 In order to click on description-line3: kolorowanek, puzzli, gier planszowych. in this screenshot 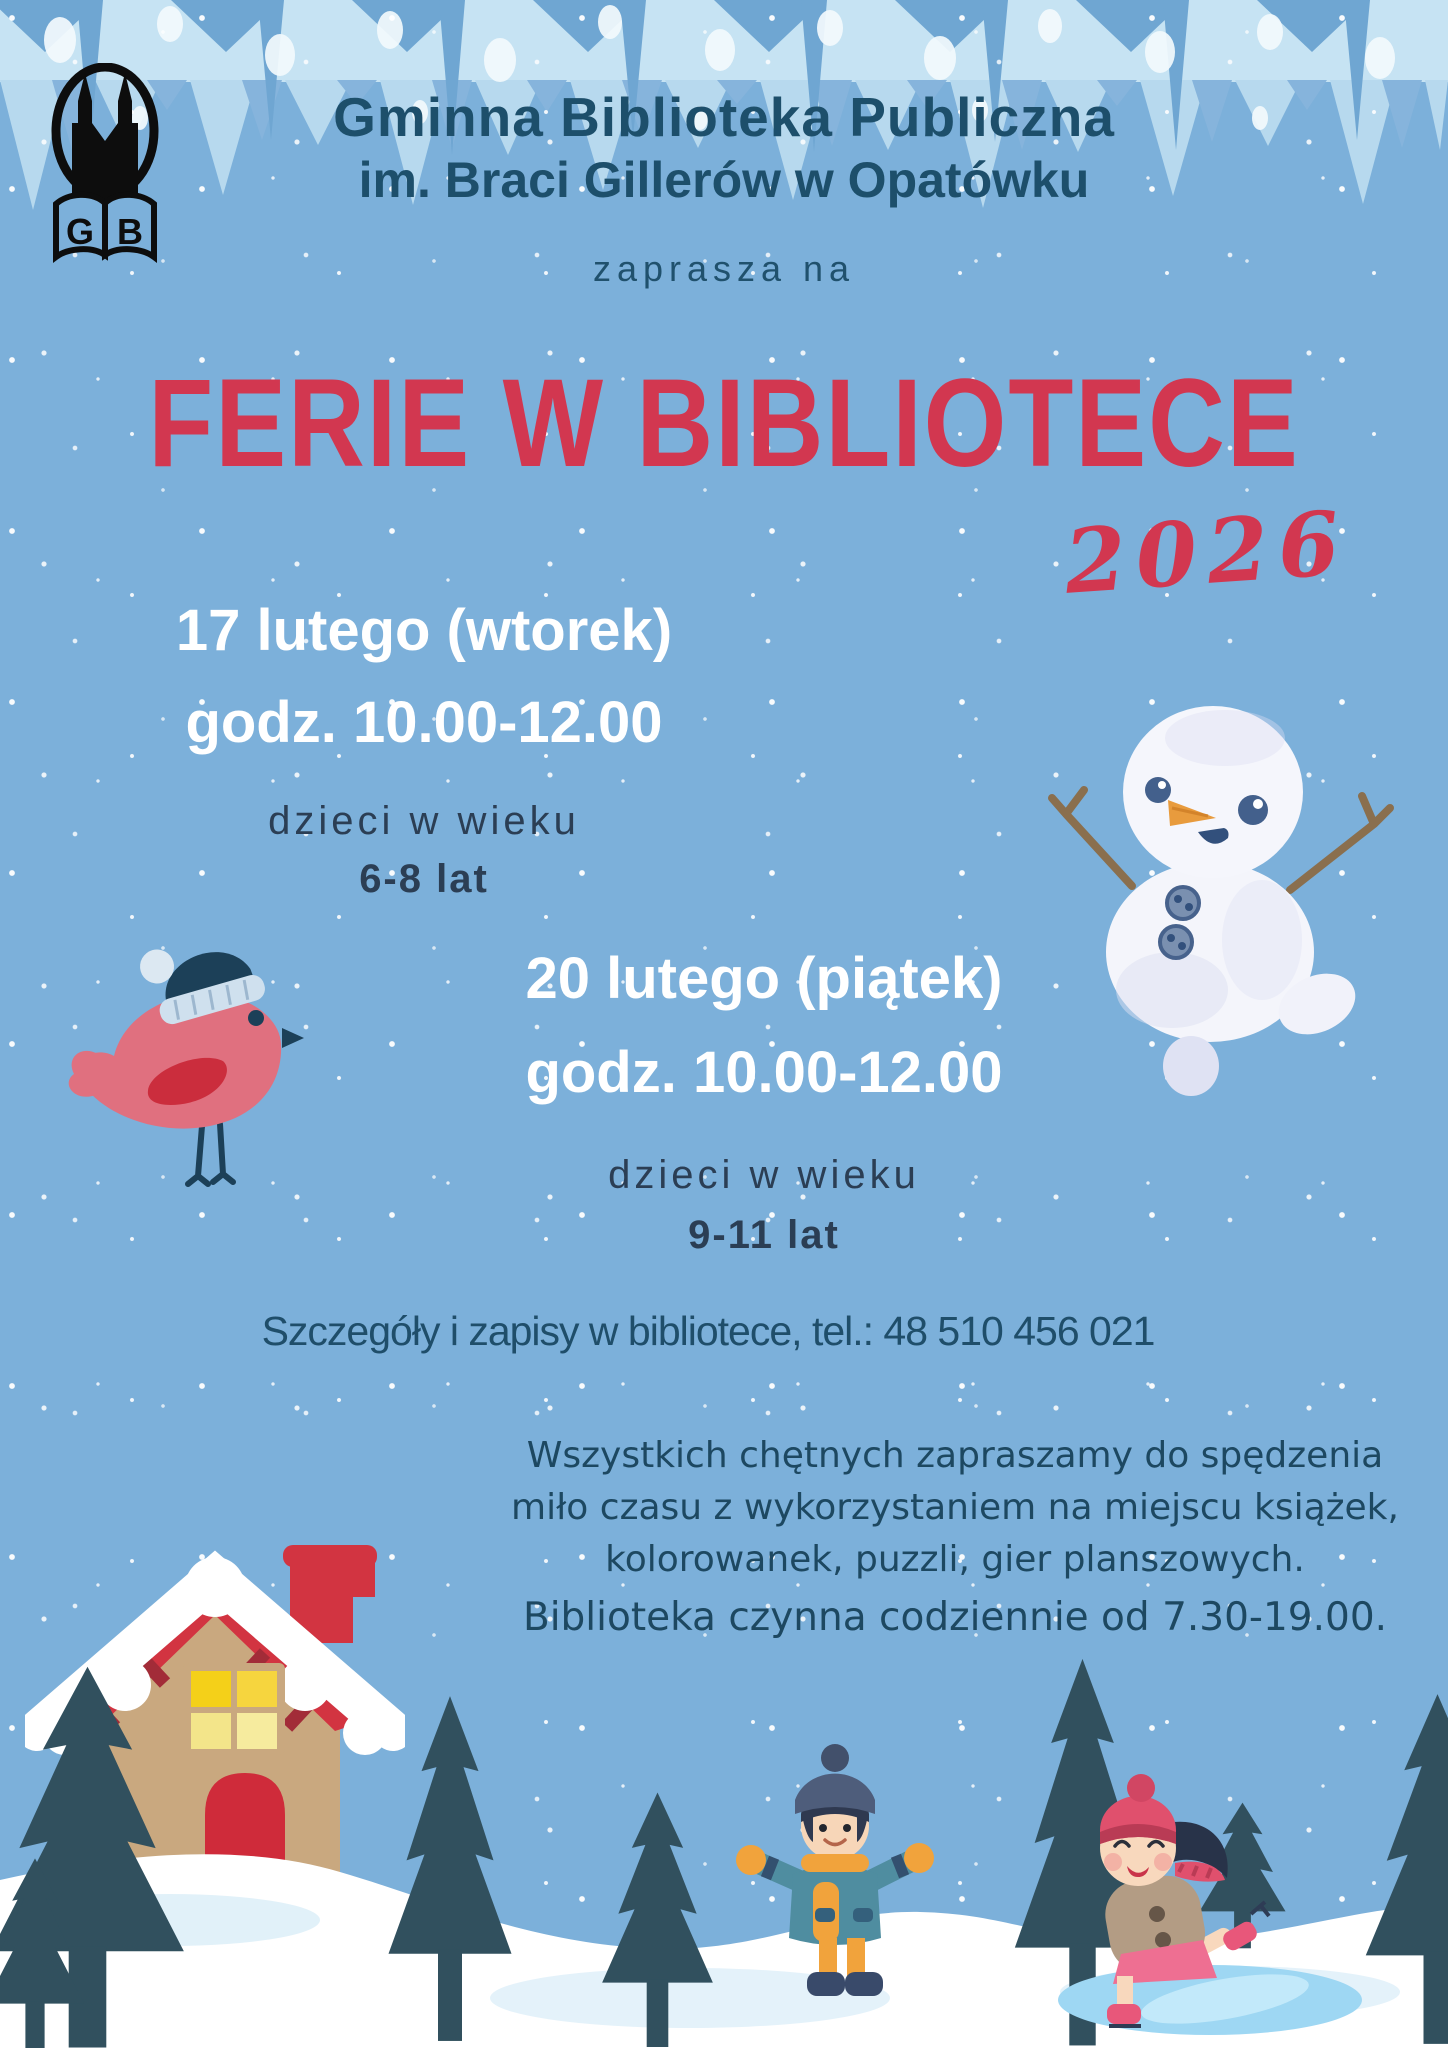, I will do `click(955, 1559)`.